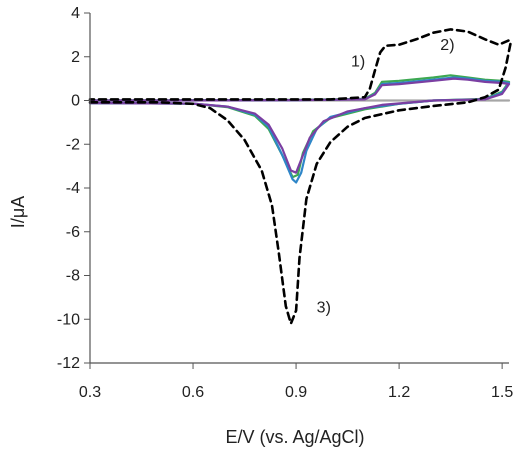 This screenshot has height=456, width=529. What do you see at coordinates (75, 101) in the screenshot?
I see `y-tick-label: 0` at bounding box center [75, 101].